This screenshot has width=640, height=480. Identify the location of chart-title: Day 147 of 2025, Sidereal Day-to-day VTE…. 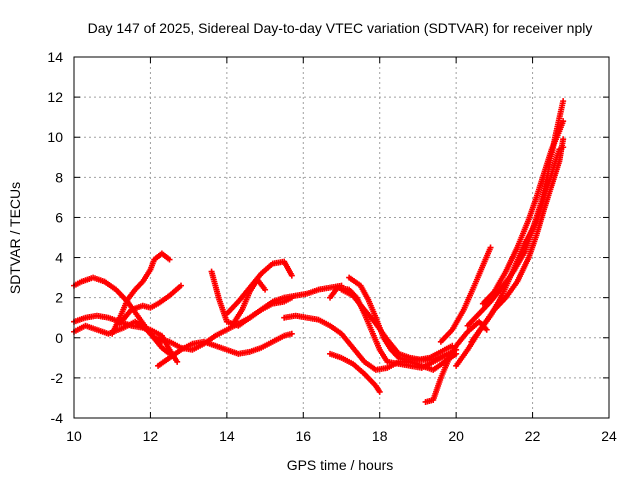
(340, 28).